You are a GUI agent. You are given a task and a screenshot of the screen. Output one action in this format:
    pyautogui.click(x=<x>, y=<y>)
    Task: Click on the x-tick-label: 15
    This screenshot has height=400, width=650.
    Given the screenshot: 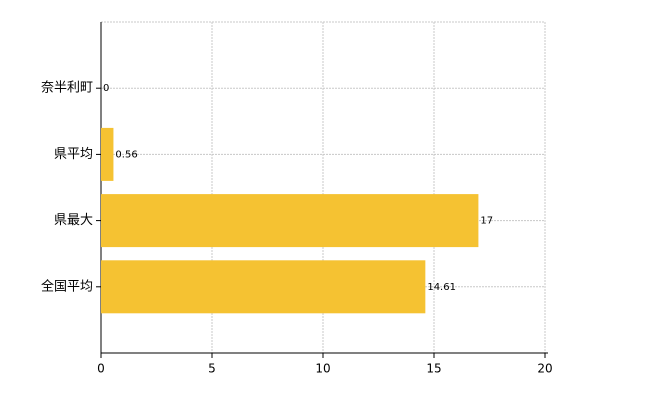 What is the action you would take?
    pyautogui.click(x=433, y=369)
    